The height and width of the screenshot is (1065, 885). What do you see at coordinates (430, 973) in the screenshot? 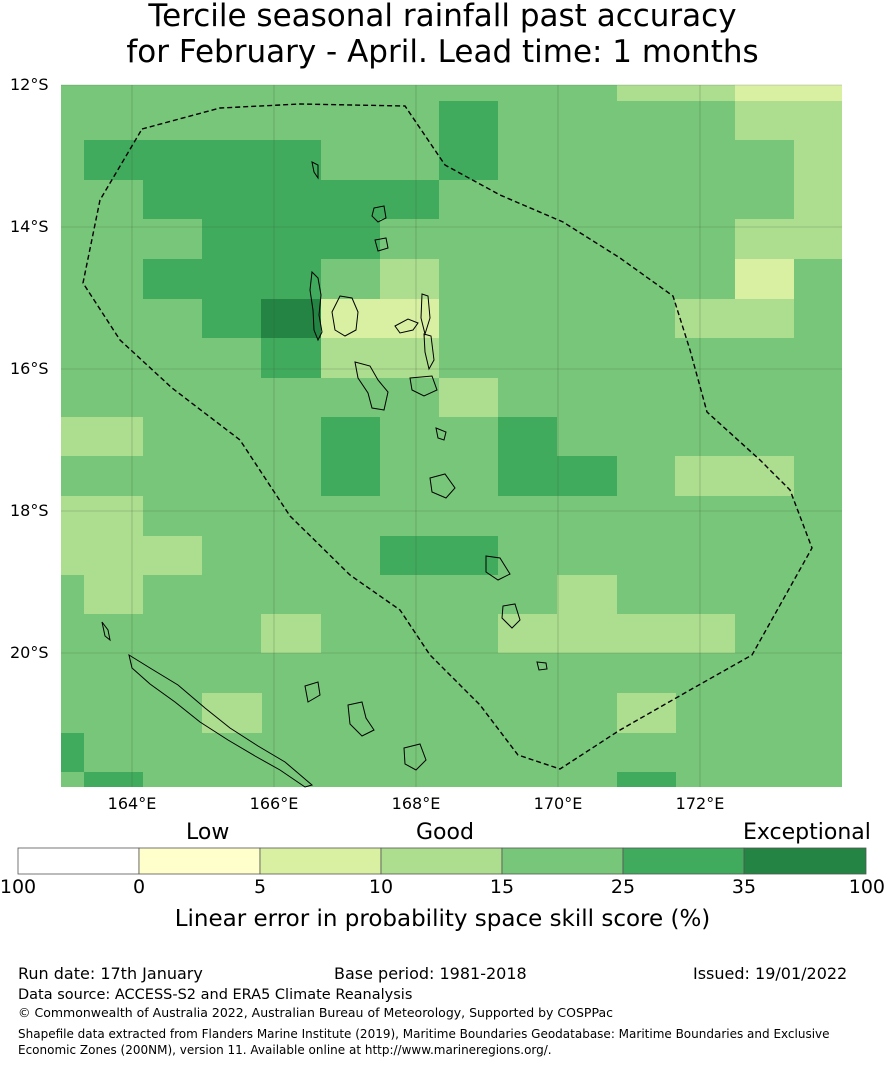
I see `base-period: Base period: 1981-2018` at bounding box center [430, 973].